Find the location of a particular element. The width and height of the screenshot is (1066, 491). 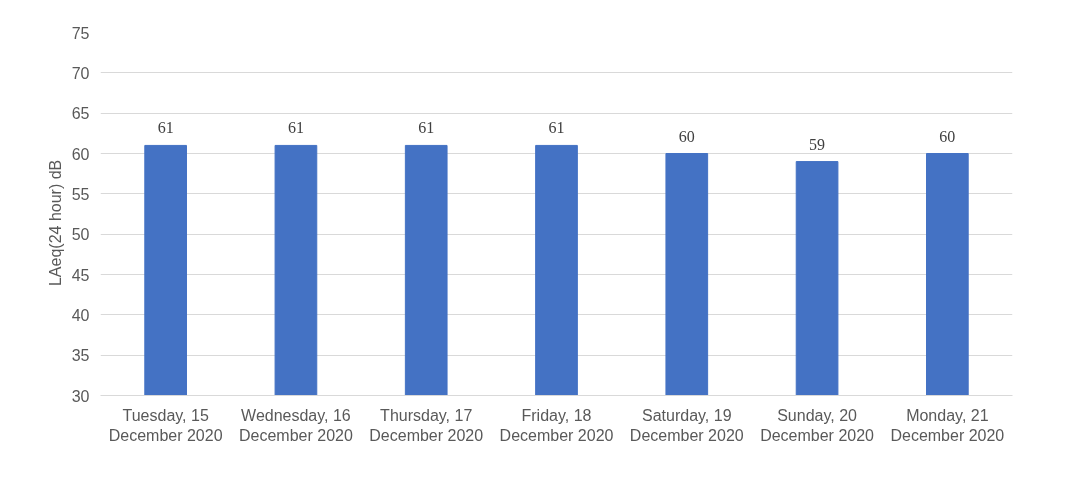

x-tick-label: Wednesday, 16 December 2020 is located at coordinates (296, 425).